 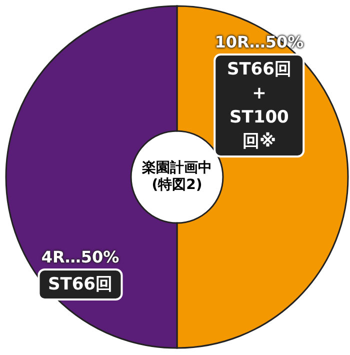 What do you see at coordinates (259, 105) in the screenshot?
I see `text: ST66回+ ST100回※` at bounding box center [259, 105].